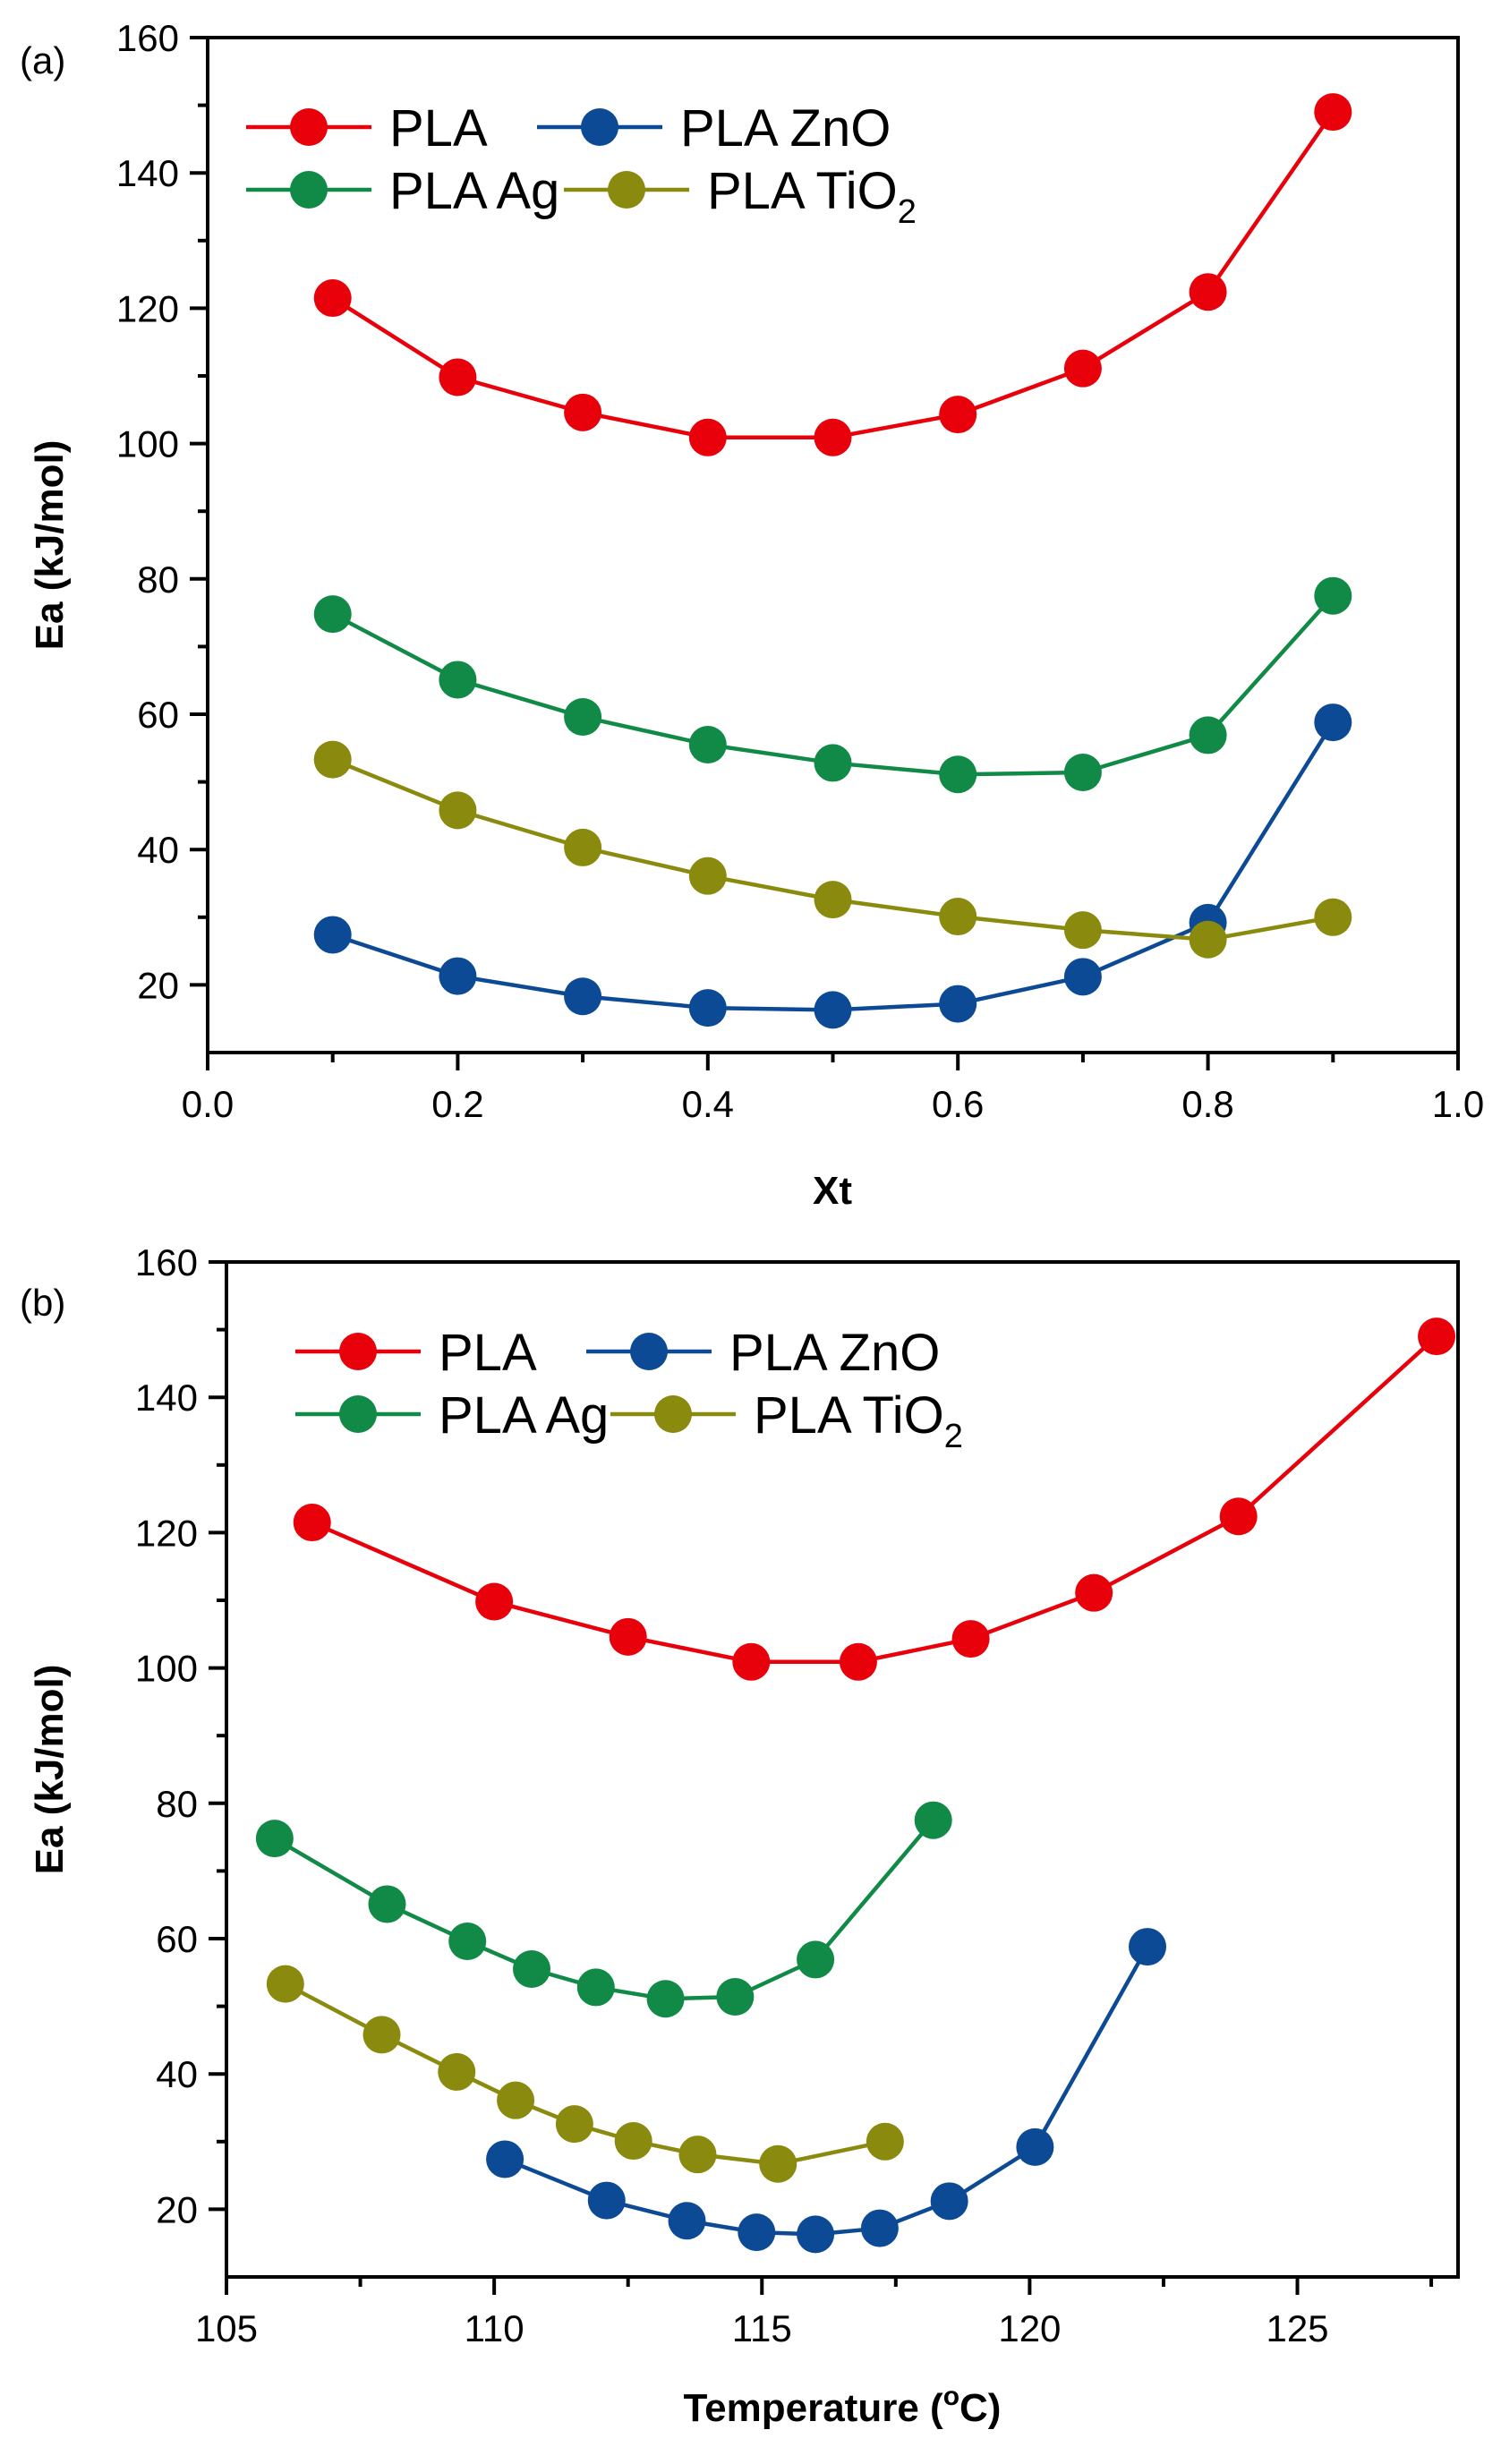 The height and width of the screenshot is (2464, 1501). I want to click on x-tick-label: 0.2, so click(457, 1104).